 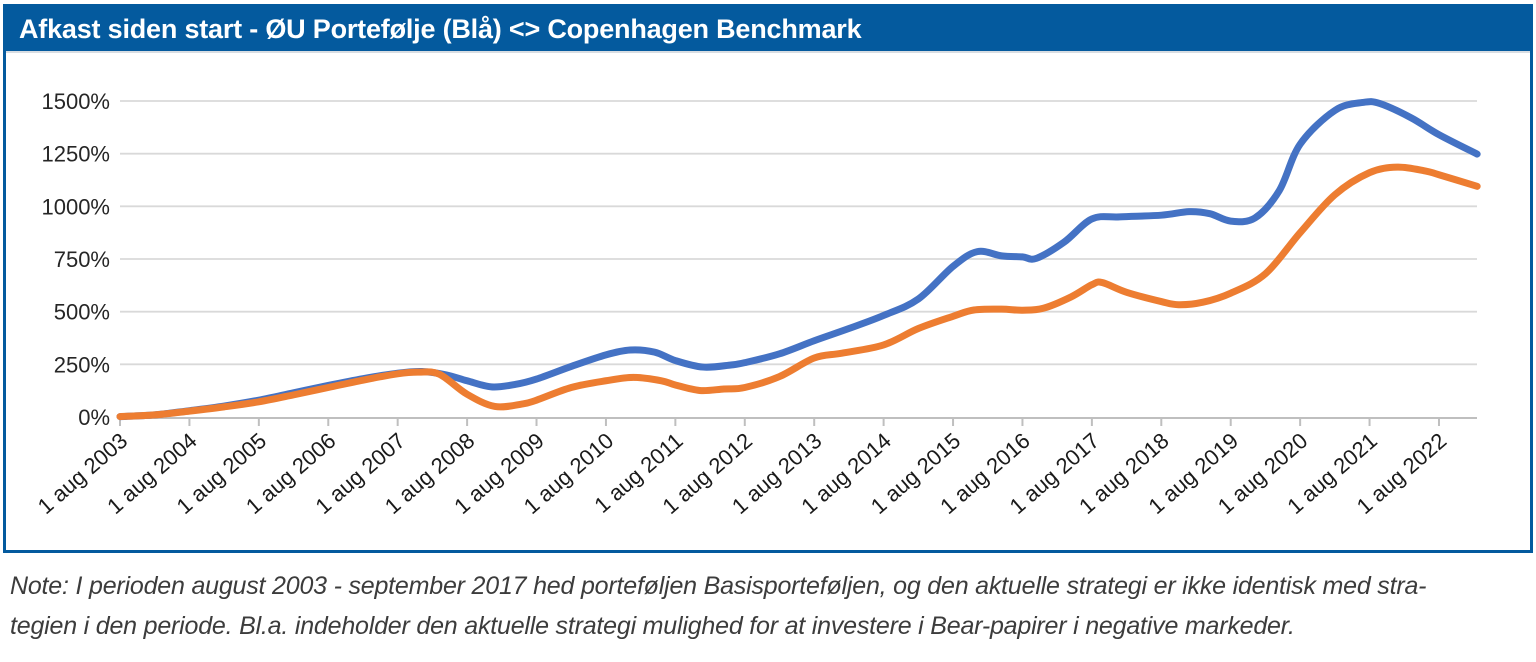 What do you see at coordinates (82, 259) in the screenshot?
I see `y-axis-tick-label: 750%` at bounding box center [82, 259].